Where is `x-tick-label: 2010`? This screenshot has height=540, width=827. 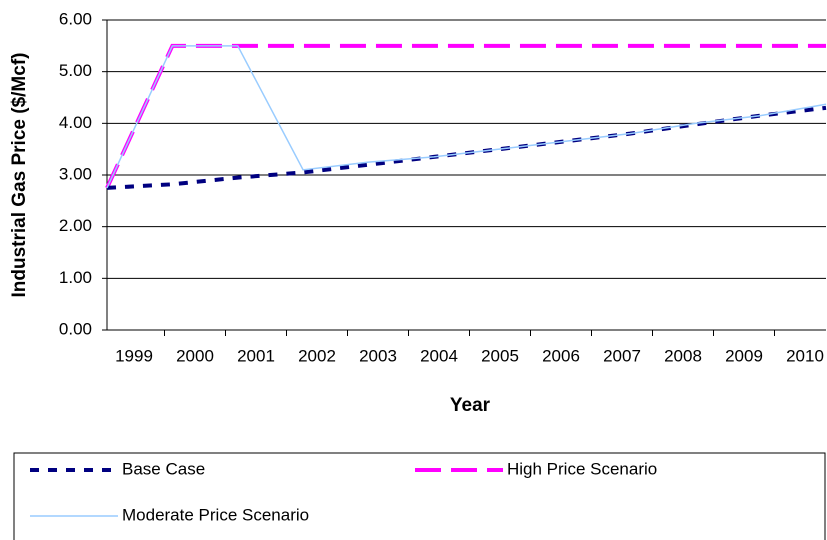 x-tick-label: 2010 is located at coordinates (805, 355).